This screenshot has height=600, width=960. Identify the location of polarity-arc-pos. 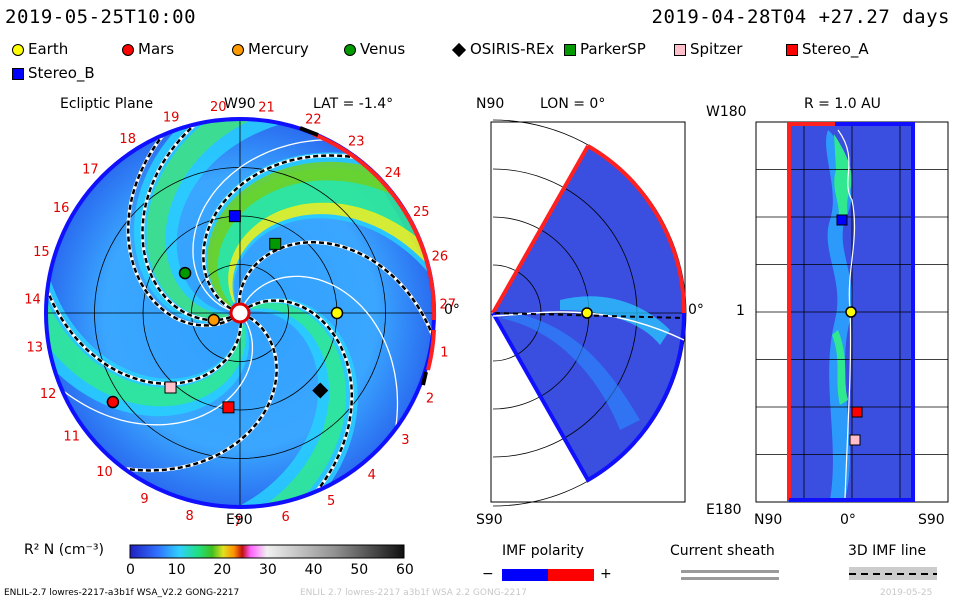
(374, 226).